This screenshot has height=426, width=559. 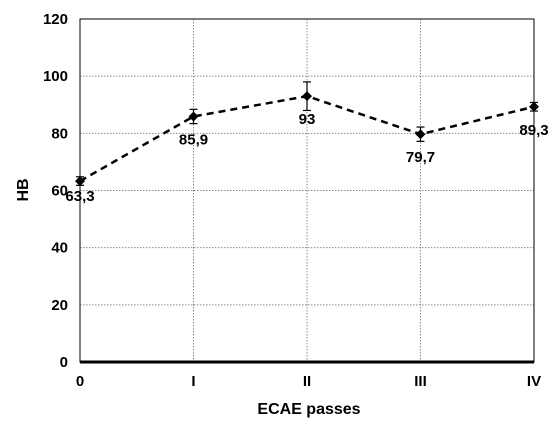 What do you see at coordinates (534, 381) in the screenshot?
I see `x-tick-label: IV` at bounding box center [534, 381].